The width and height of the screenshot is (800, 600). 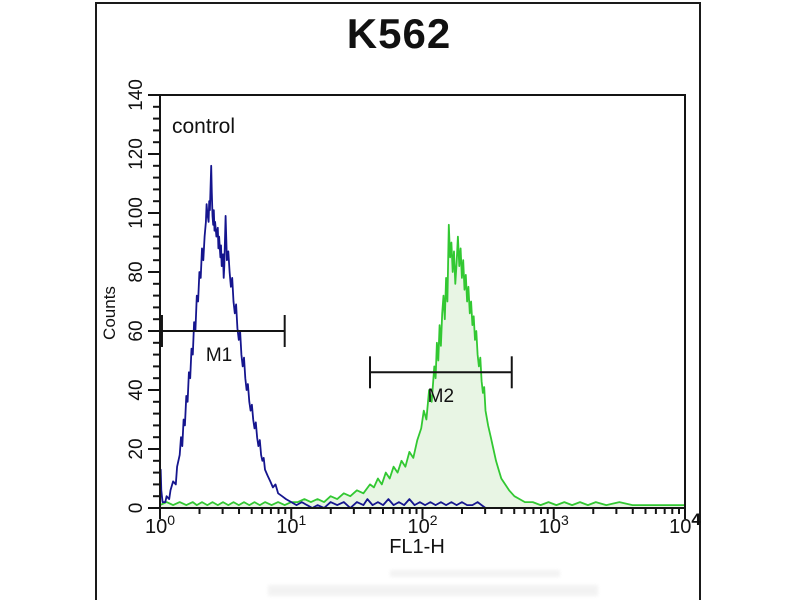 What do you see at coordinates (204, 126) in the screenshot?
I see `control-annotation: control` at bounding box center [204, 126].